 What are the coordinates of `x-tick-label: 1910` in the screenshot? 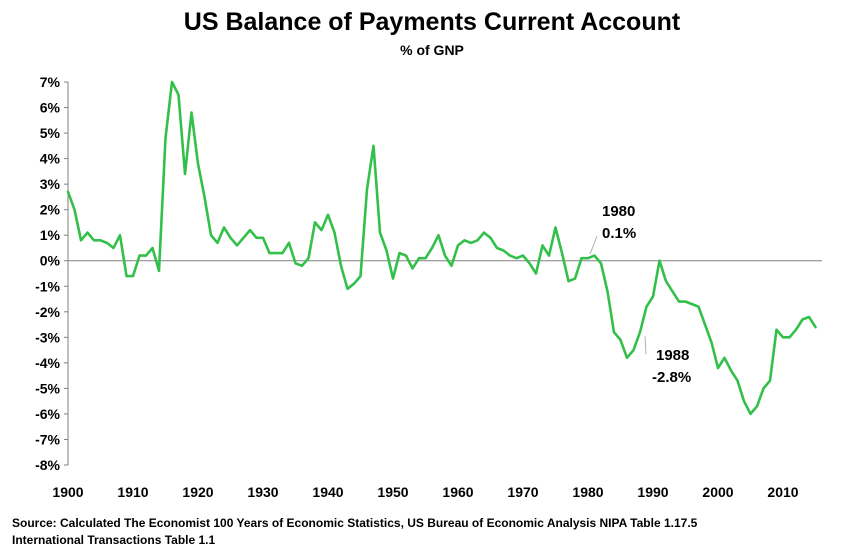 It's located at (132, 492).